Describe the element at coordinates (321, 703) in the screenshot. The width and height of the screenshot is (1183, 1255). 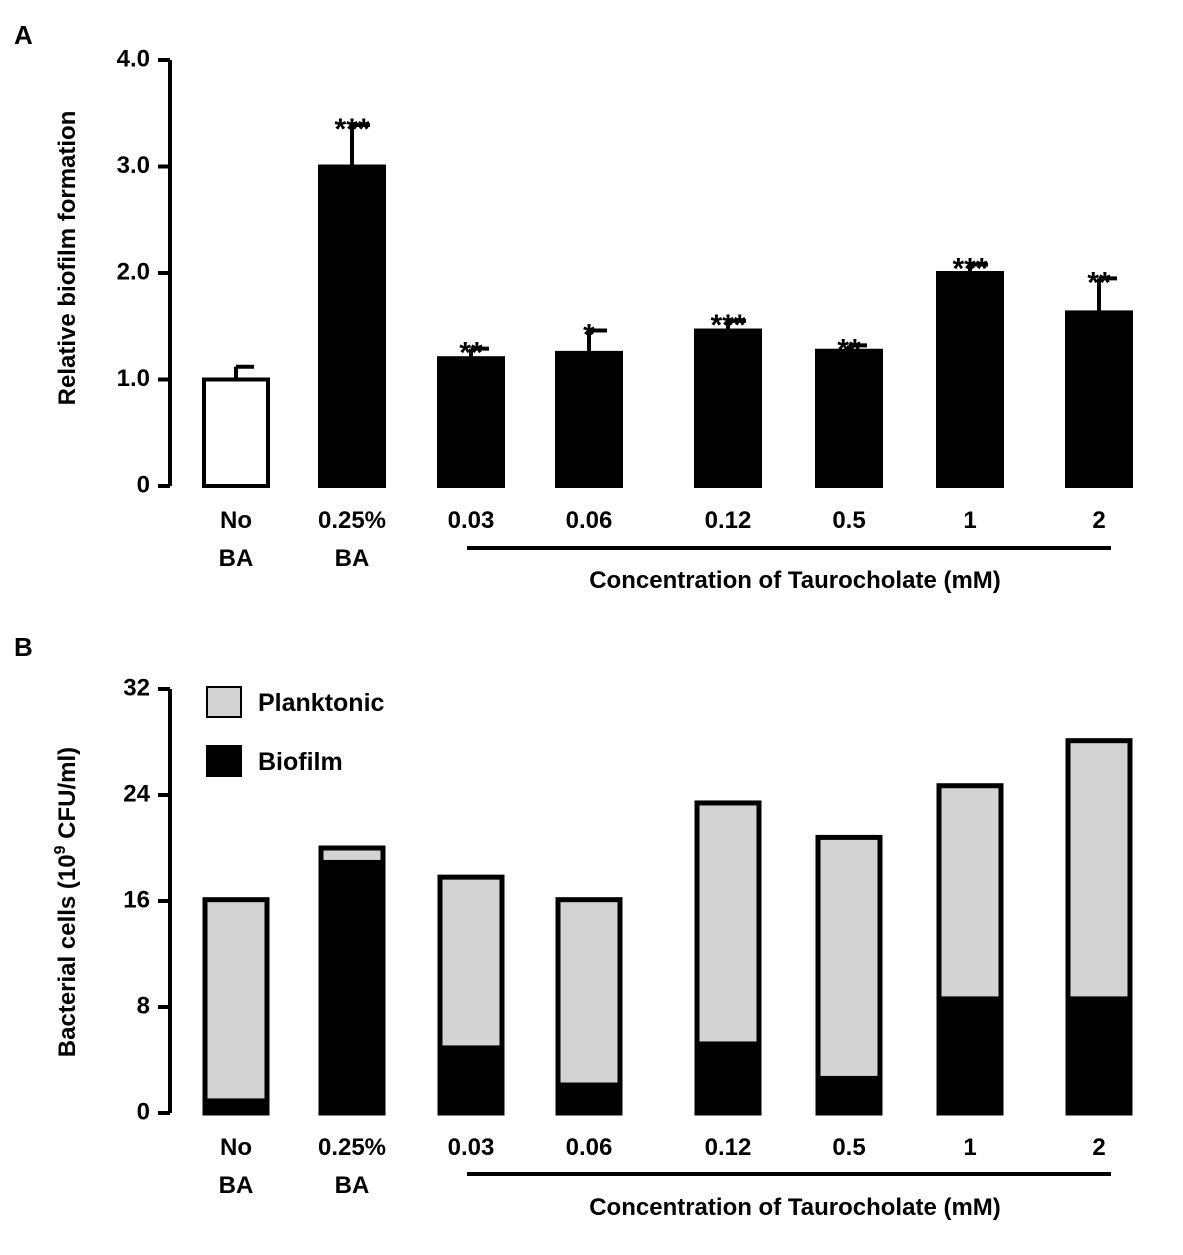
I see `legend-label-planktonic: Planktonic` at that location.